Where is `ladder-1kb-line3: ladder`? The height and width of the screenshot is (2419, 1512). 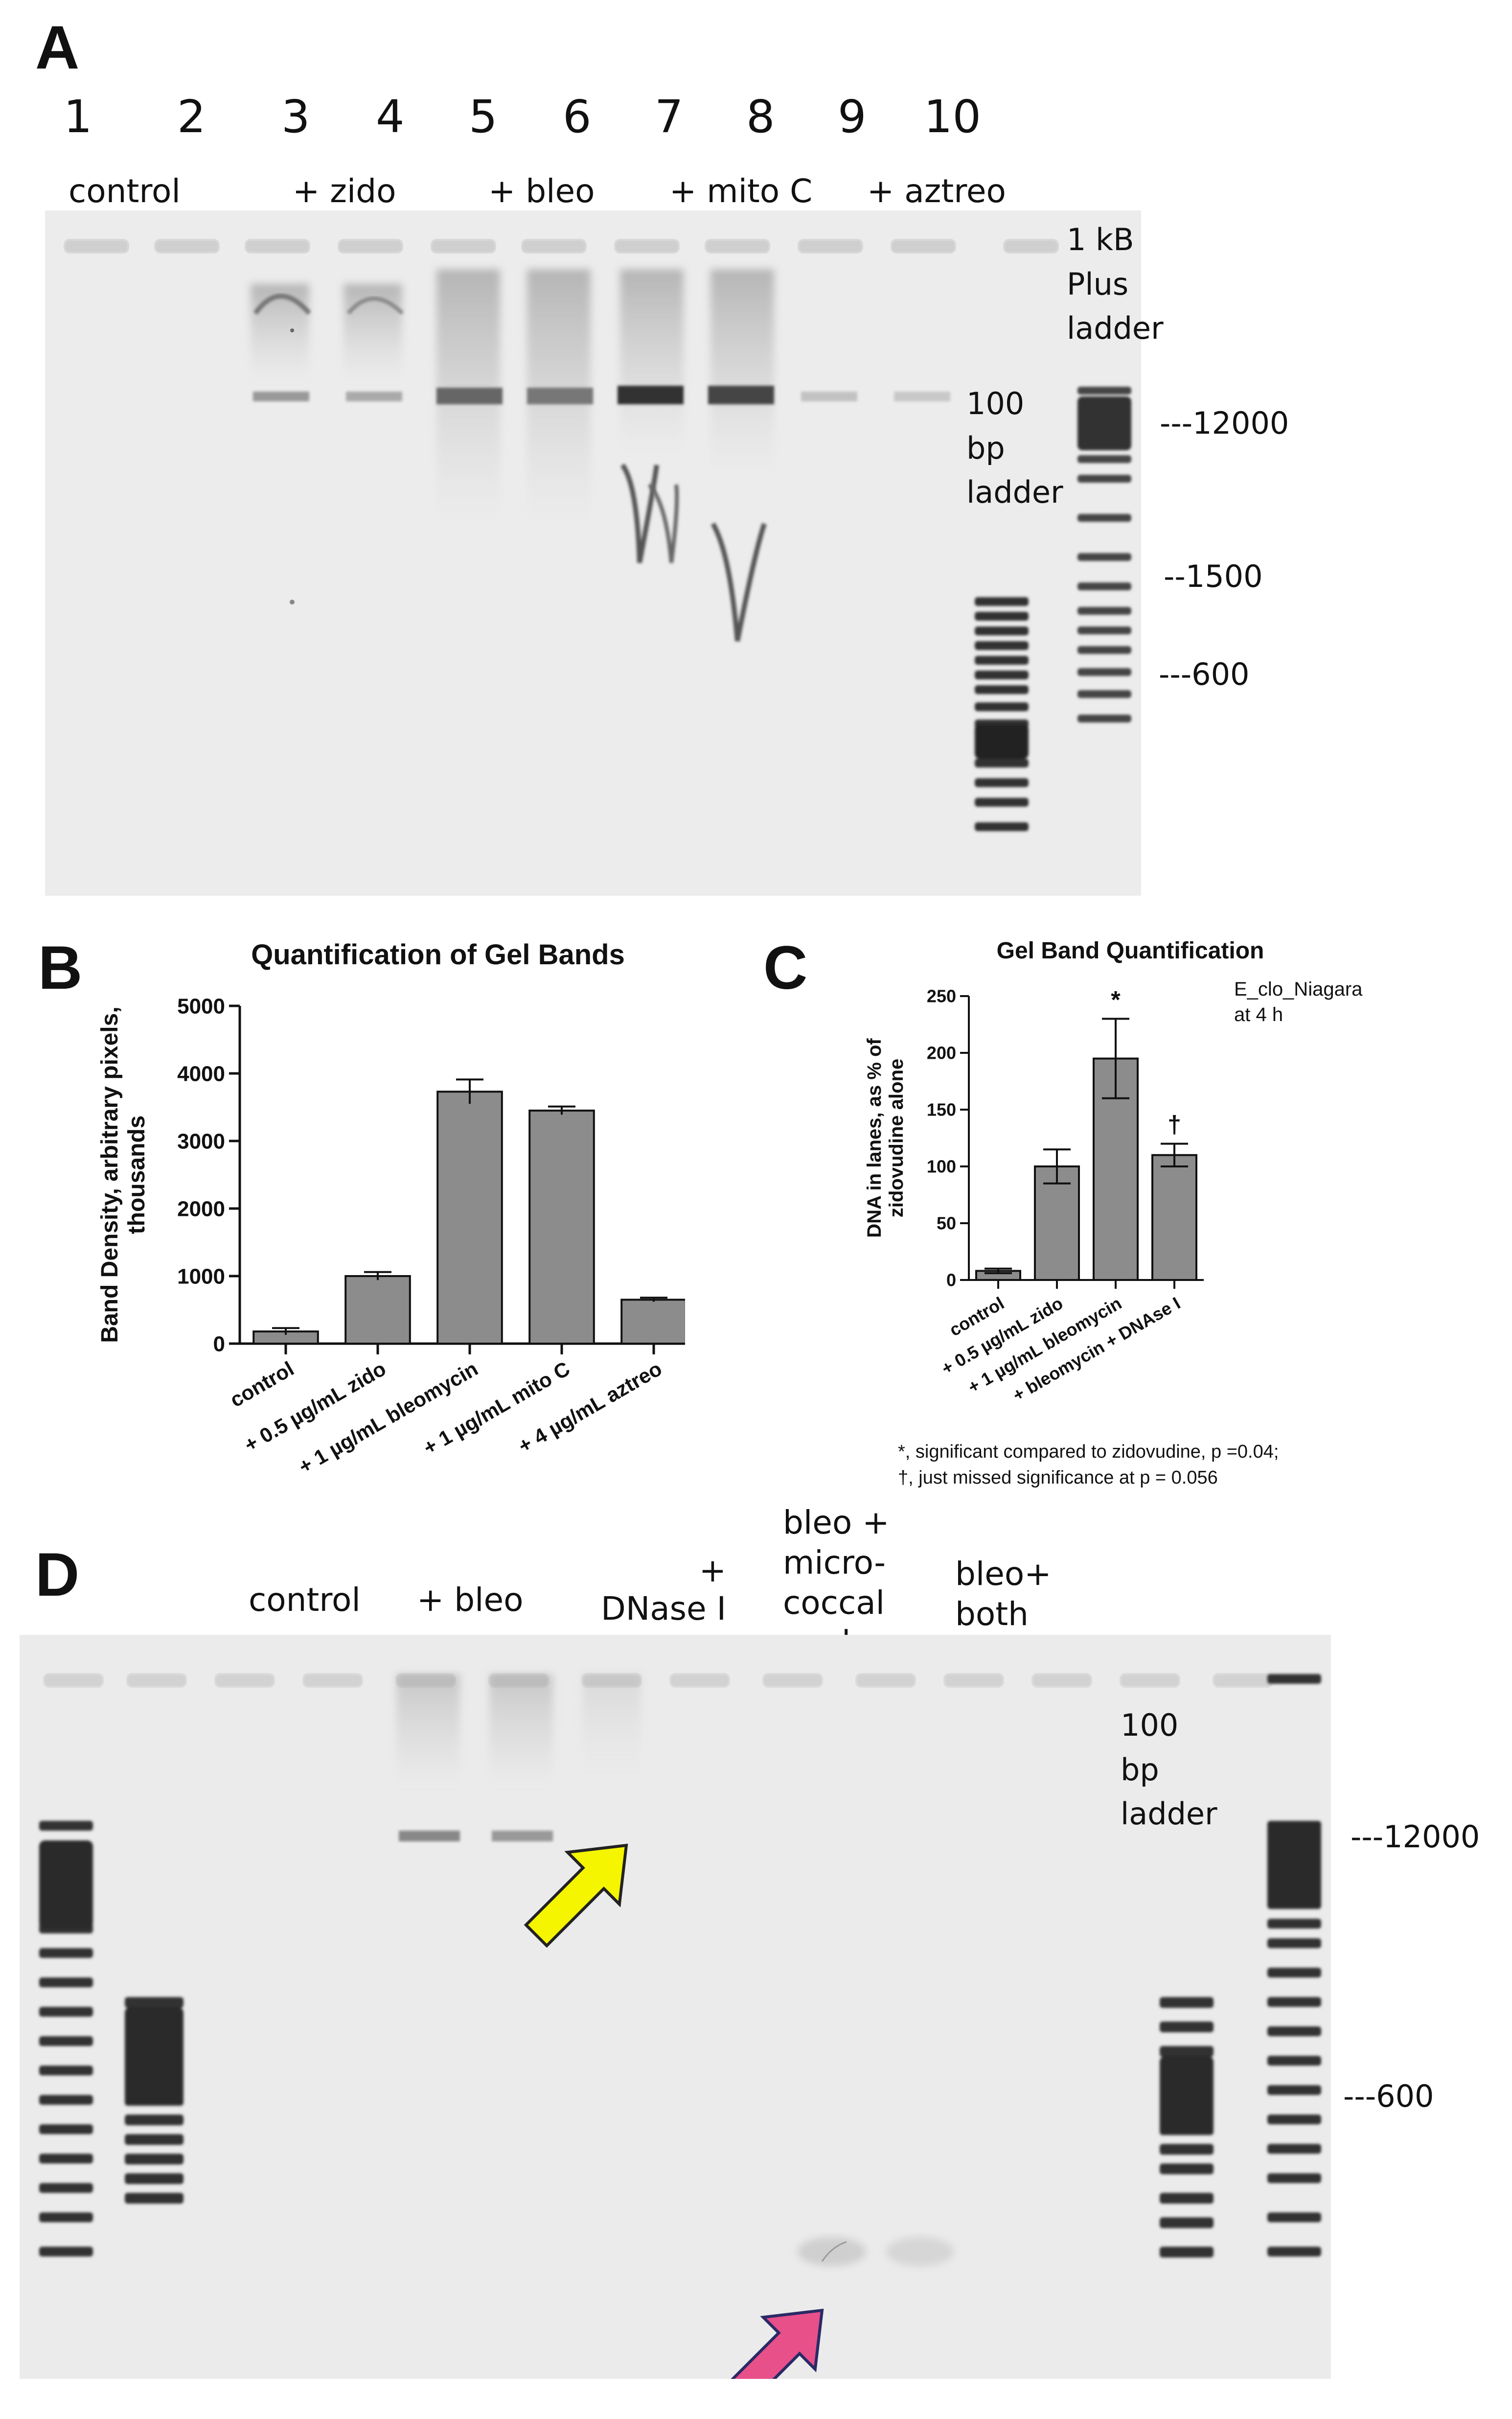 ladder-1kb-line3: ladder is located at coordinates (1115, 329).